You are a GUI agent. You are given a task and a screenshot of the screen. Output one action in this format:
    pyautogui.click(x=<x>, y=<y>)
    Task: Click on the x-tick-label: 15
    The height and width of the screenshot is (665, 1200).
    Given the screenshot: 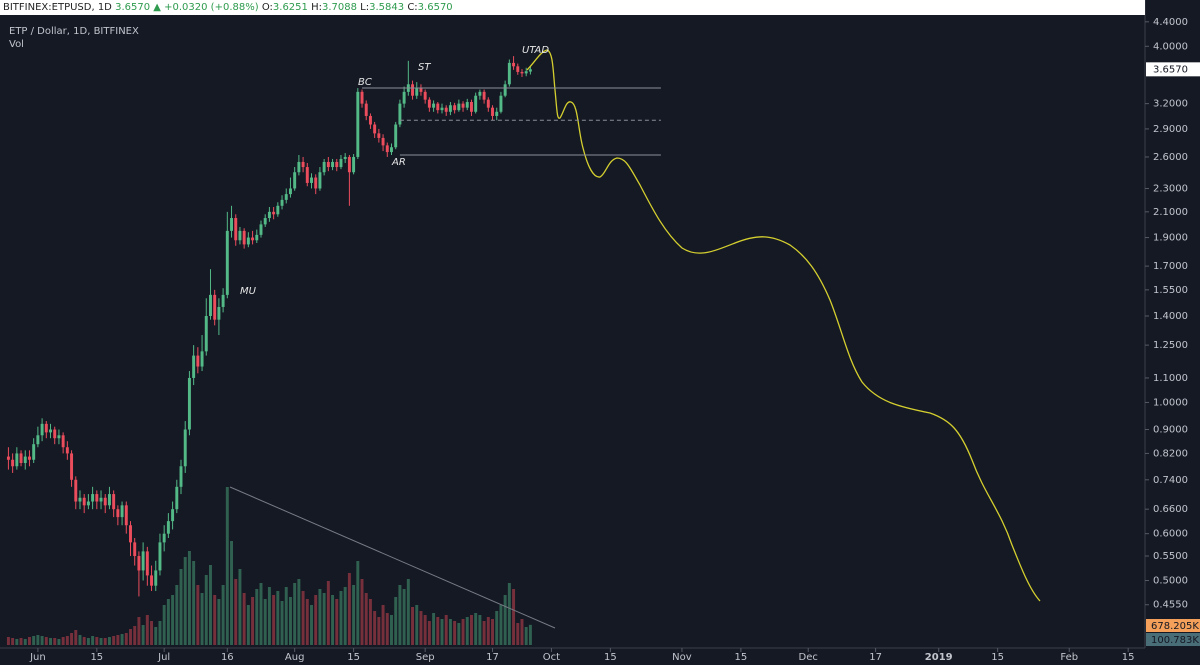 What is the action you would take?
    pyautogui.click(x=610, y=657)
    